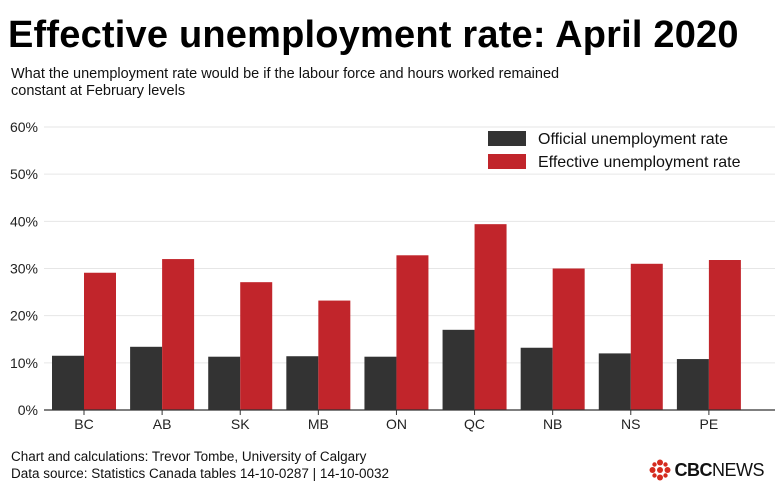  What do you see at coordinates (240, 424) in the screenshot?
I see `x-tick-label: SK` at bounding box center [240, 424].